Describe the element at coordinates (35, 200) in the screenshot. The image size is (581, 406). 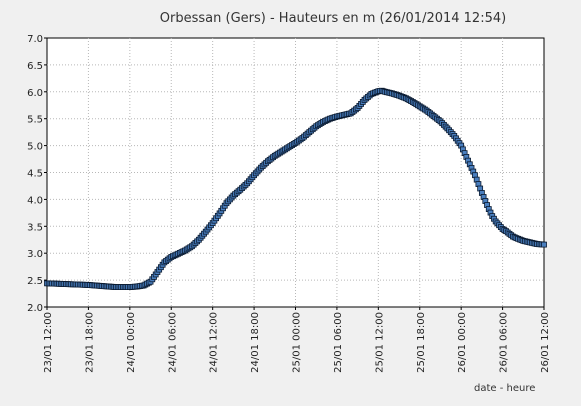
I see `y-tick-label: 4.0` at that location.